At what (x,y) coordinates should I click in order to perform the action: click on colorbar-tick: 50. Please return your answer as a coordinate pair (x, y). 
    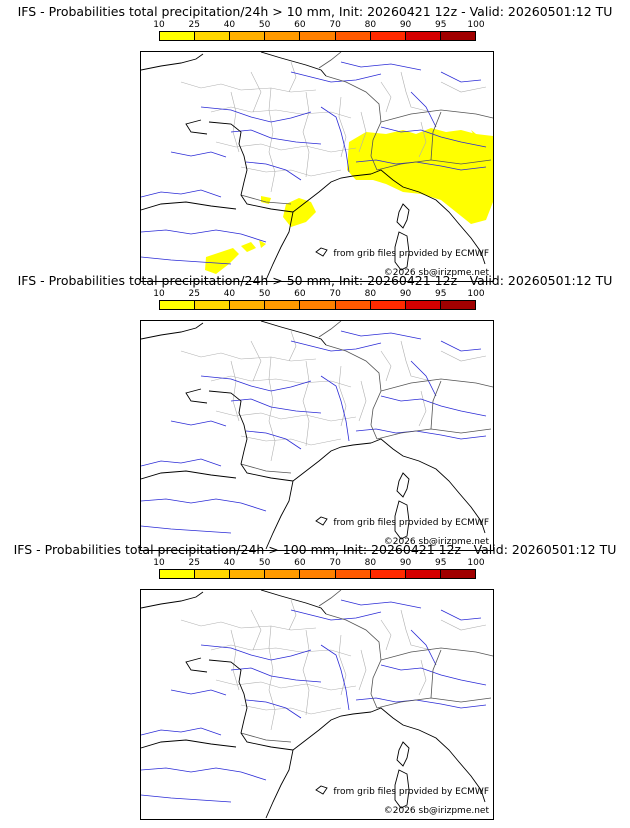
    Looking at the image, I should click on (264, 294).